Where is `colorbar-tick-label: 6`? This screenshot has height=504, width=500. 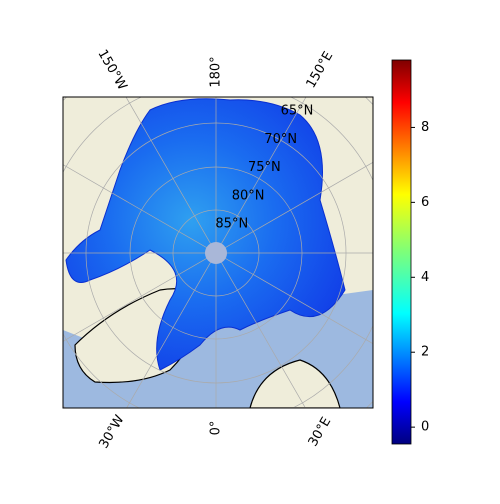
colorbar-tick-label: 6 is located at coordinates (425, 202).